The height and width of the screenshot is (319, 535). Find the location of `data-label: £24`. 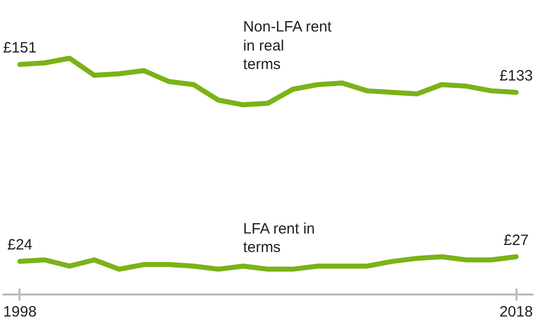

data-label: £24 is located at coordinates (19, 245).